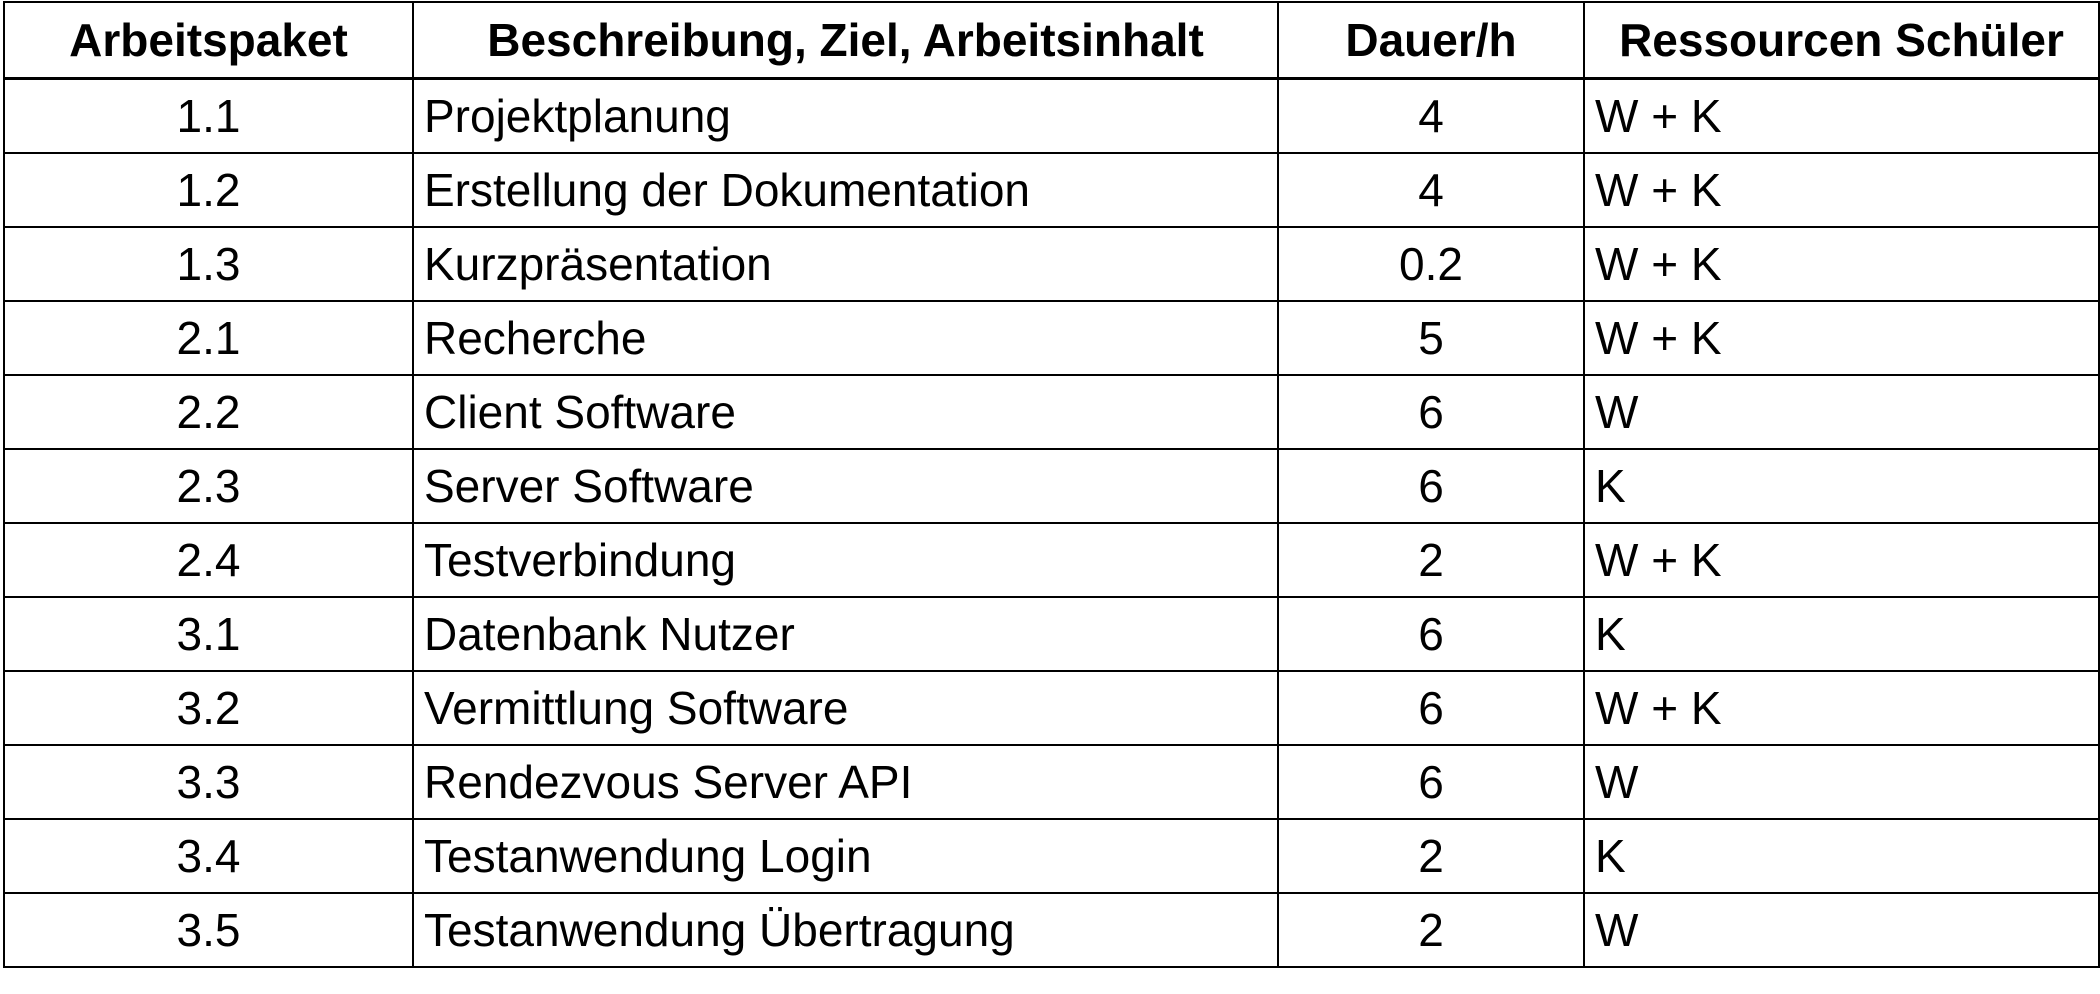 The height and width of the screenshot is (994, 2100). Describe the element at coordinates (208, 633) in the screenshot. I see `cell-arbeitspaket: 3.1` at that location.